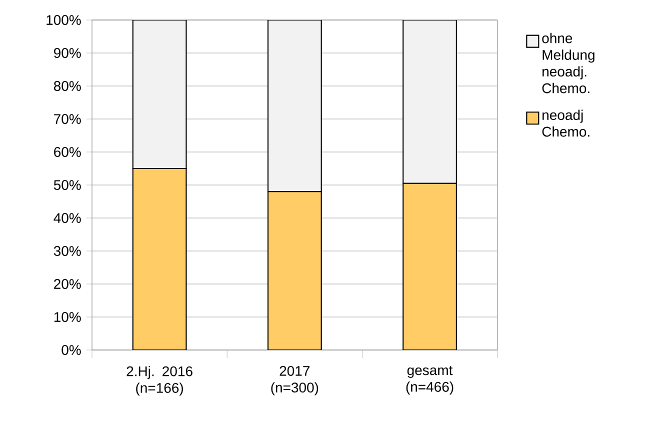 The width and height of the screenshot is (660, 422). What do you see at coordinates (67, 251) in the screenshot?
I see `y-tick-label: 30%` at bounding box center [67, 251].